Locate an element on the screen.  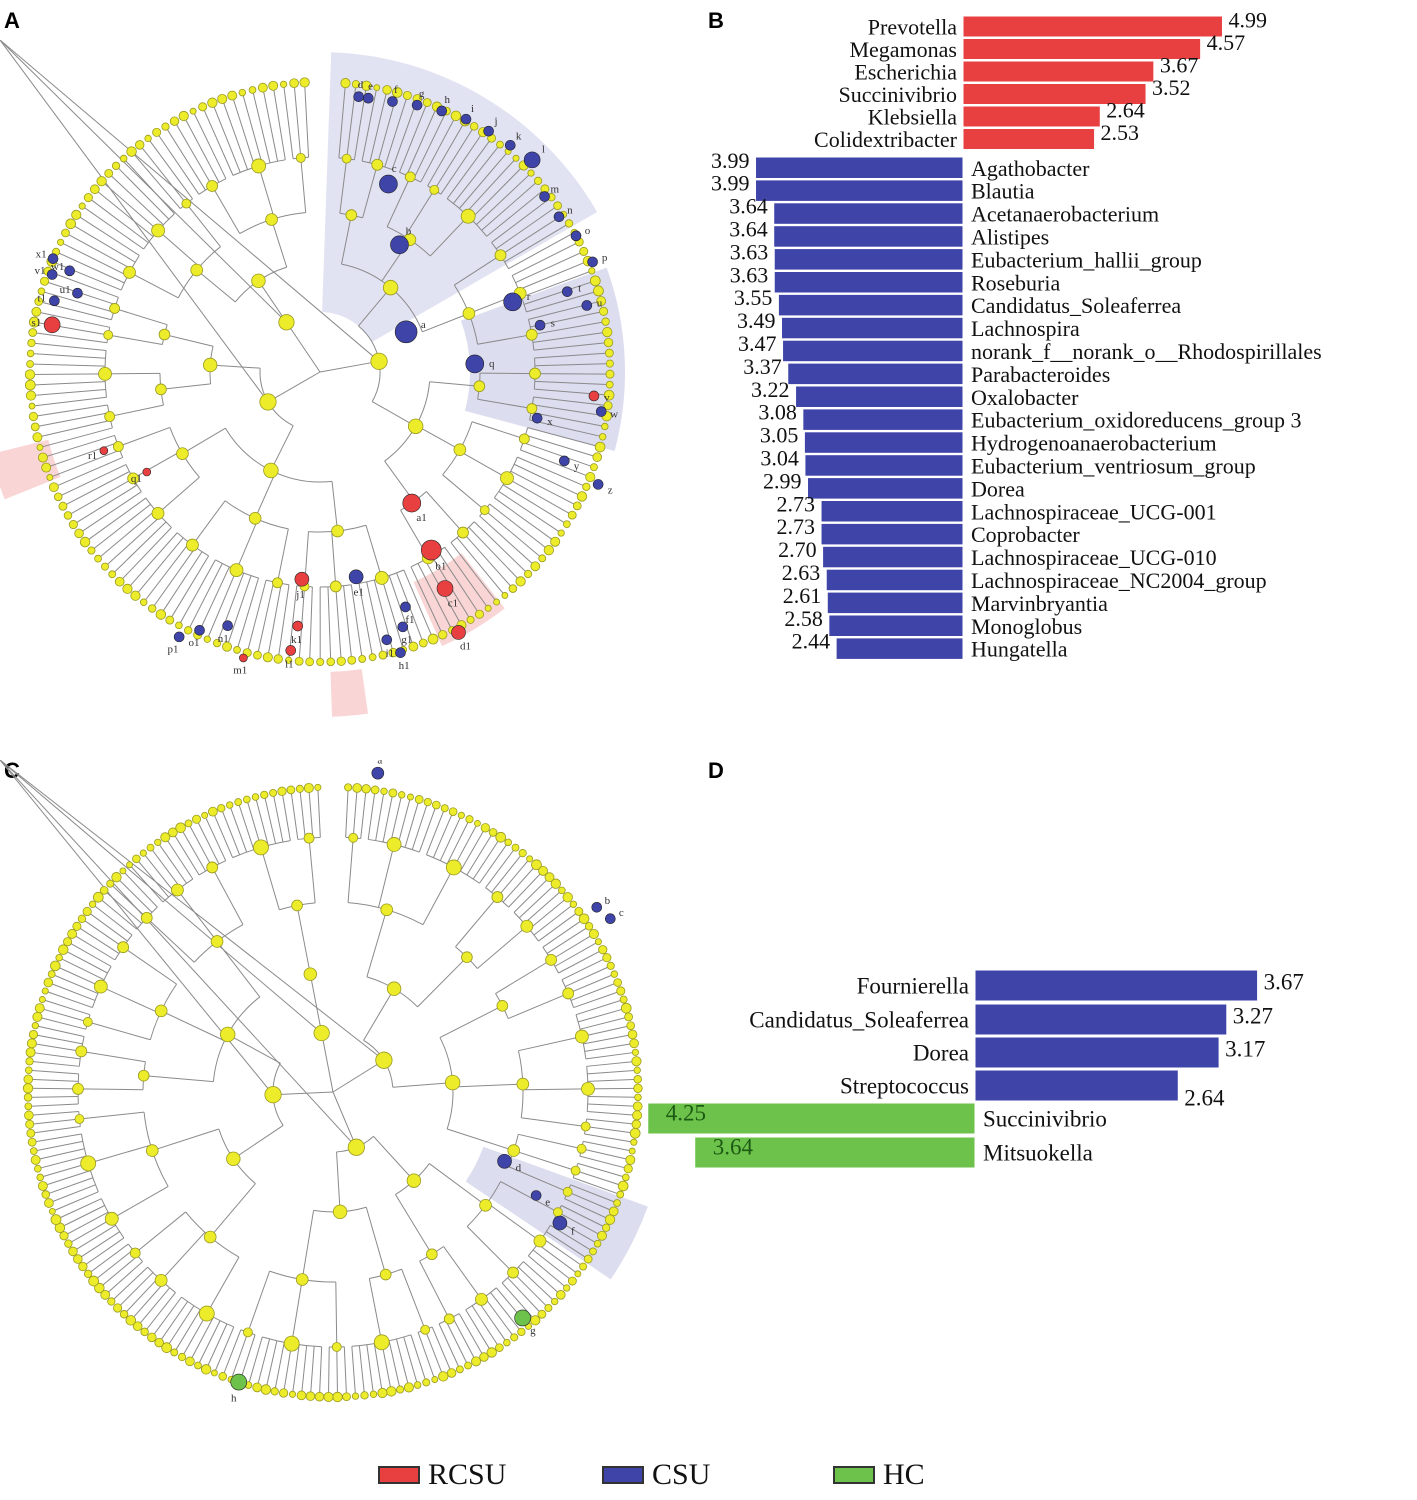
value-label-d-csu-0: 3.67 is located at coordinates (1284, 982).